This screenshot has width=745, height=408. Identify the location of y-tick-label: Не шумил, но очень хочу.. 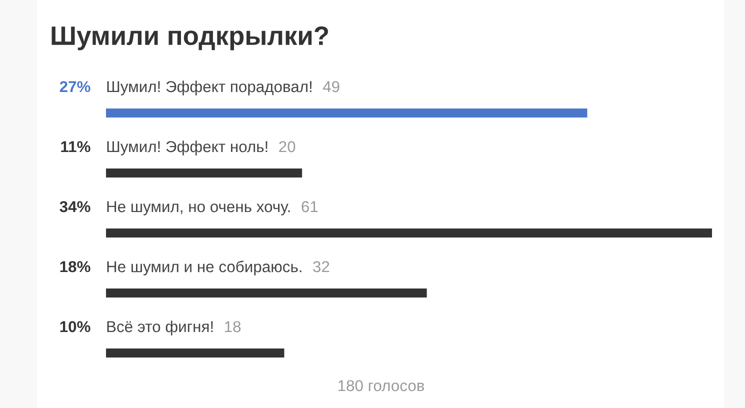
(198, 208).